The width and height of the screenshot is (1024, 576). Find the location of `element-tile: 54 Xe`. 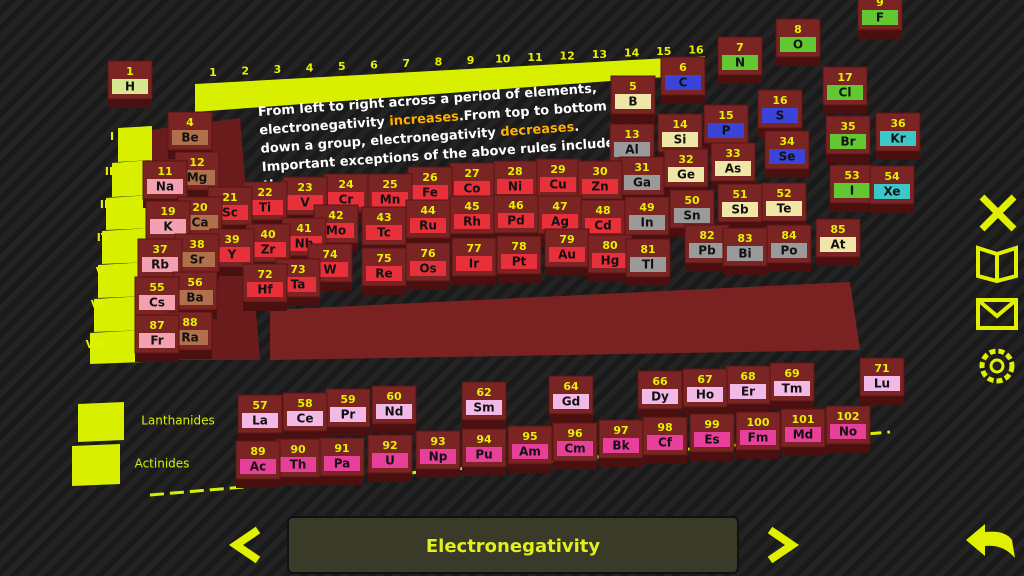

element-tile: 54 Xe is located at coordinates (892, 189).